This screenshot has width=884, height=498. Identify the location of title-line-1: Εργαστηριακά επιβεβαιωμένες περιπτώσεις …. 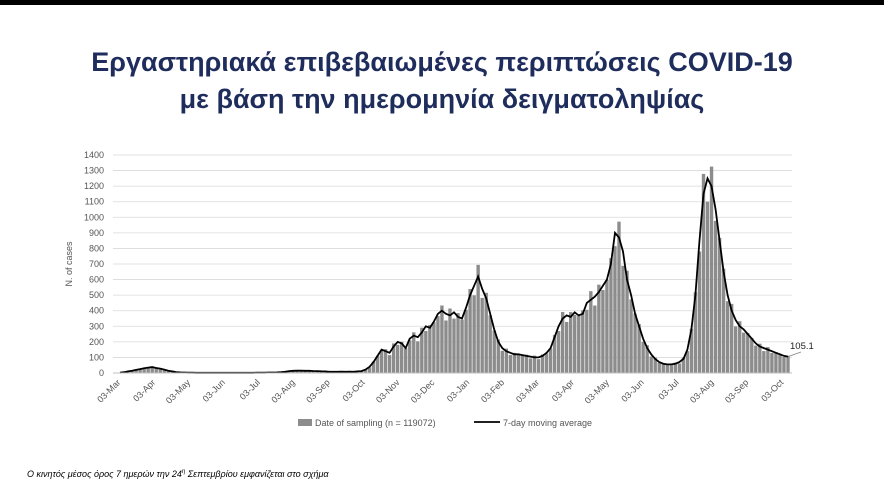
(442, 62).